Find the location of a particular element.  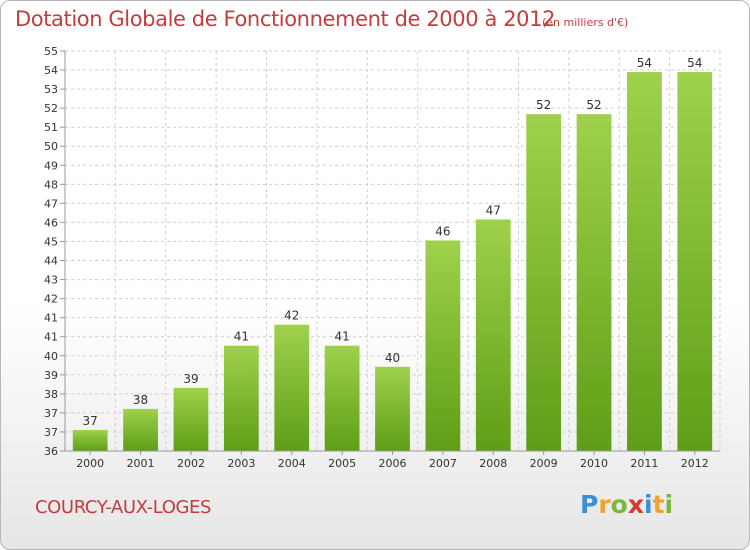

y-tick-label: 46 is located at coordinates (51, 222).